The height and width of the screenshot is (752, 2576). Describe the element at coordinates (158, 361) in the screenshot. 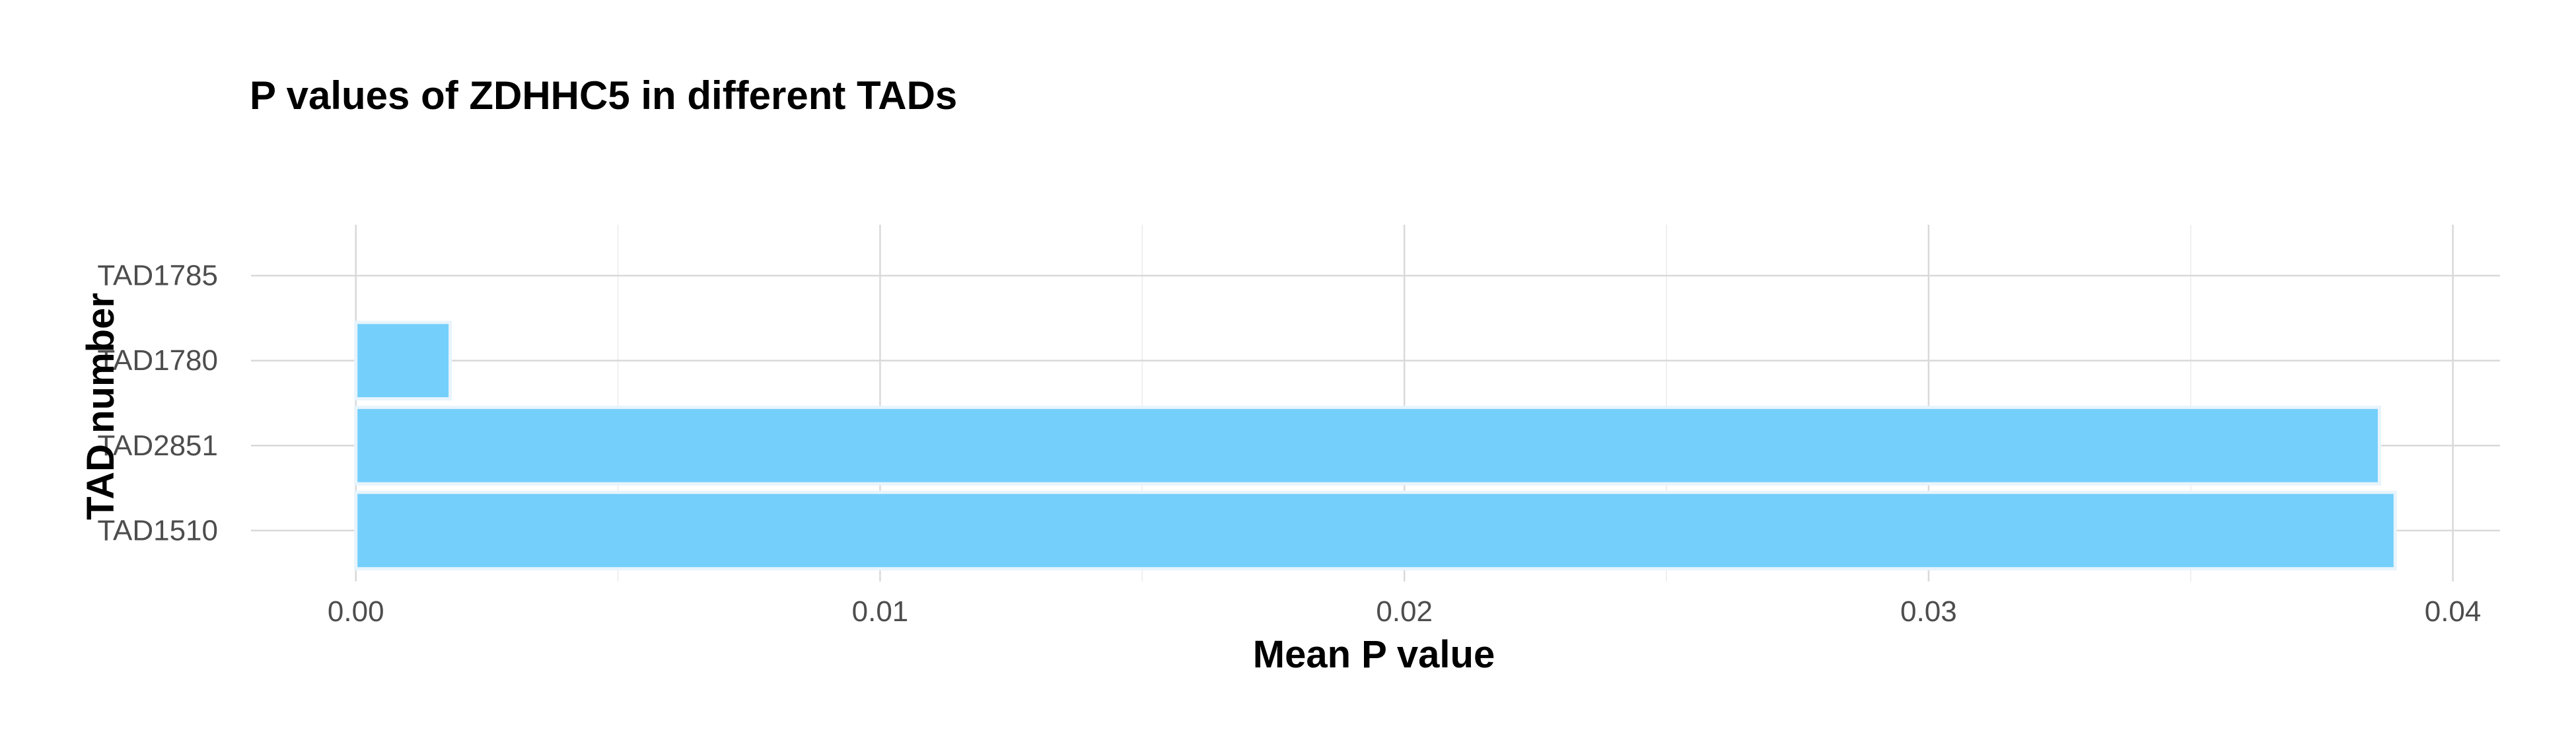

I see `y-tick-label: TAD1780` at that location.